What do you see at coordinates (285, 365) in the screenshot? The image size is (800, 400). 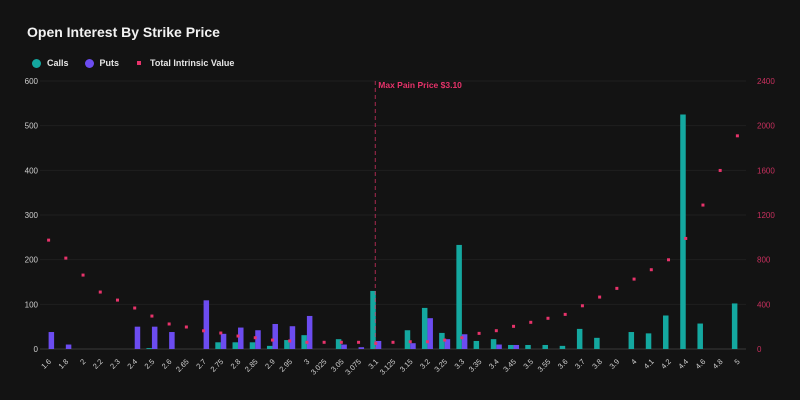 I see `x-tick-label: 2.95` at bounding box center [285, 365].